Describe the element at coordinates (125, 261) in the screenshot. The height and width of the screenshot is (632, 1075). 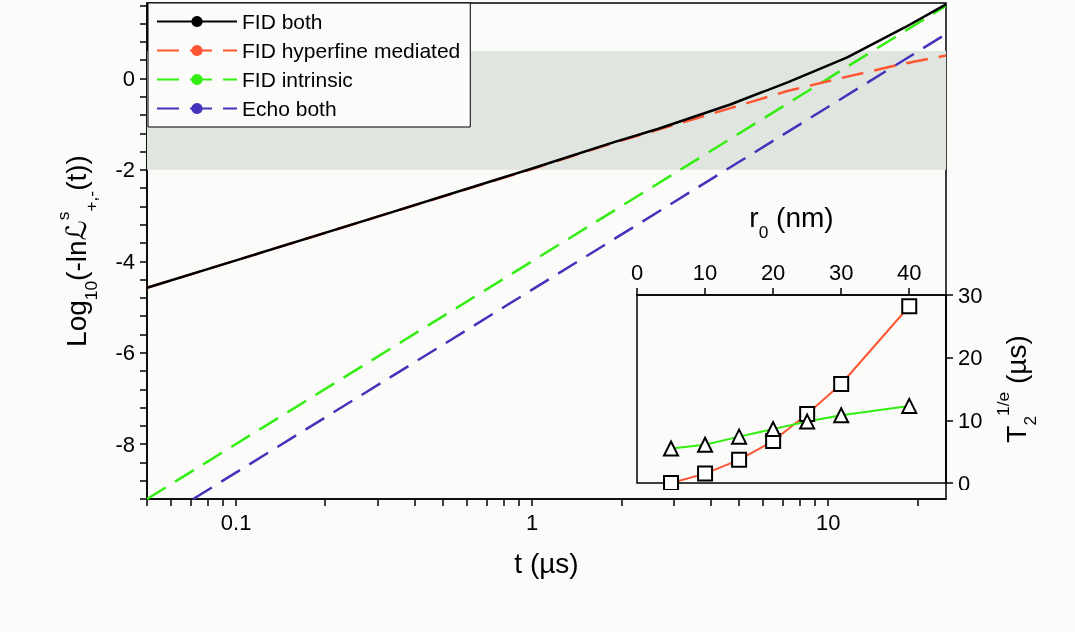
I see `y-tick-label: -4` at that location.